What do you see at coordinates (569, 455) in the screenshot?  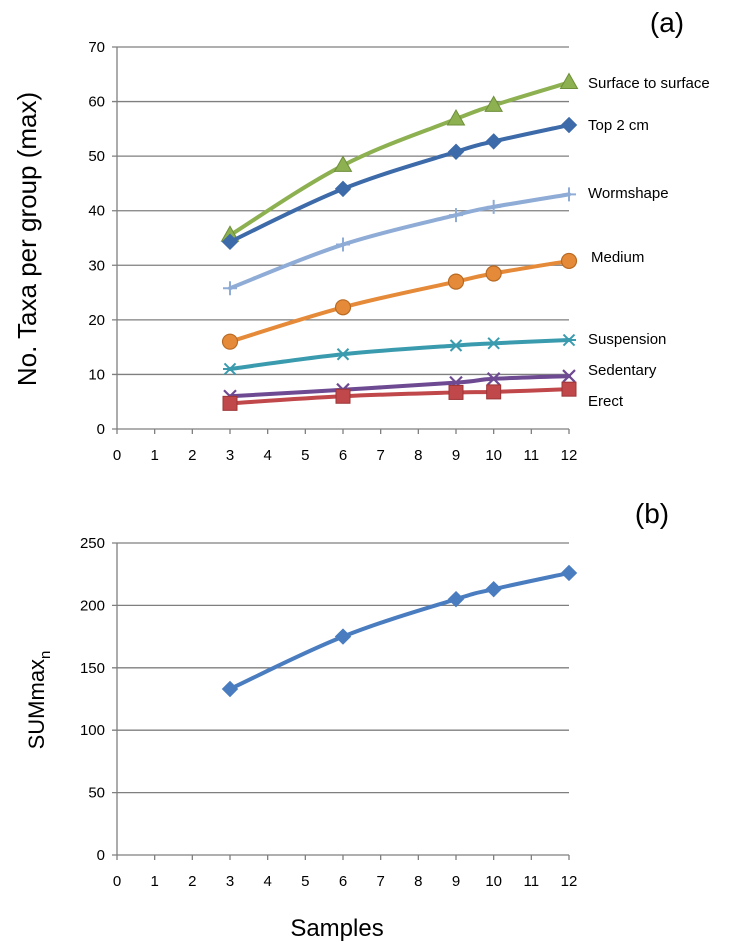 I see `x-tick-label-a-12: 12` at bounding box center [569, 455].